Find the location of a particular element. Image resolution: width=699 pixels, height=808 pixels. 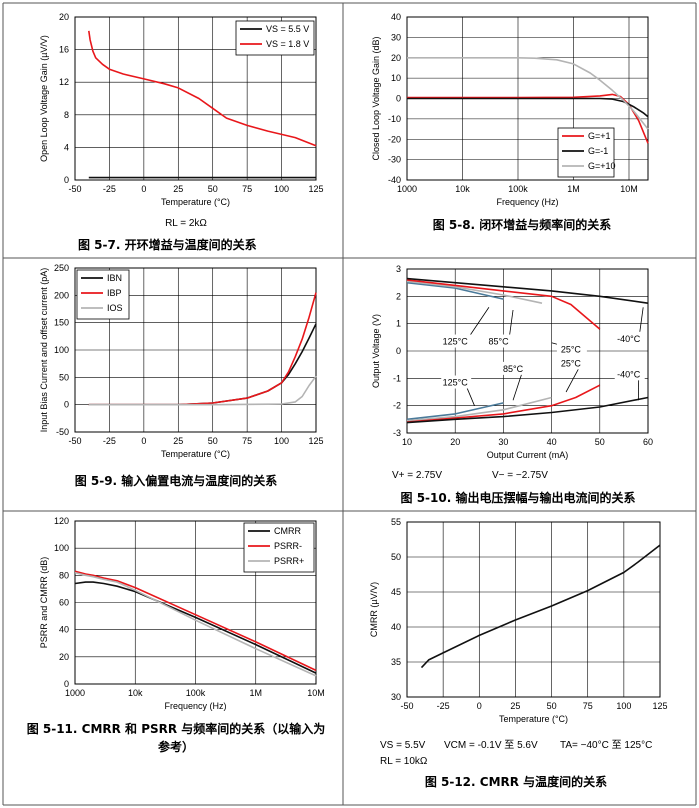

x-tick-label: 40 is located at coordinates (552, 442).